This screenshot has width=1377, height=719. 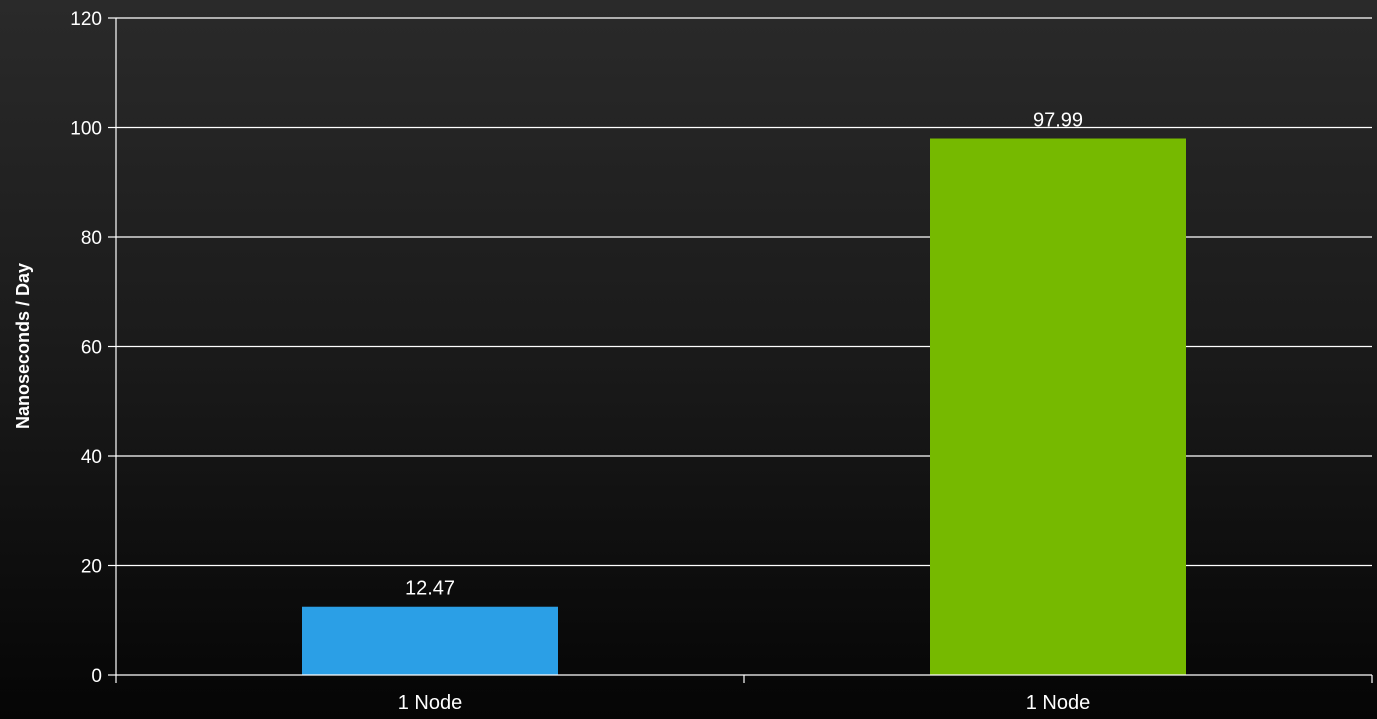 I want to click on data-label-1: 12.47, so click(x=430, y=589).